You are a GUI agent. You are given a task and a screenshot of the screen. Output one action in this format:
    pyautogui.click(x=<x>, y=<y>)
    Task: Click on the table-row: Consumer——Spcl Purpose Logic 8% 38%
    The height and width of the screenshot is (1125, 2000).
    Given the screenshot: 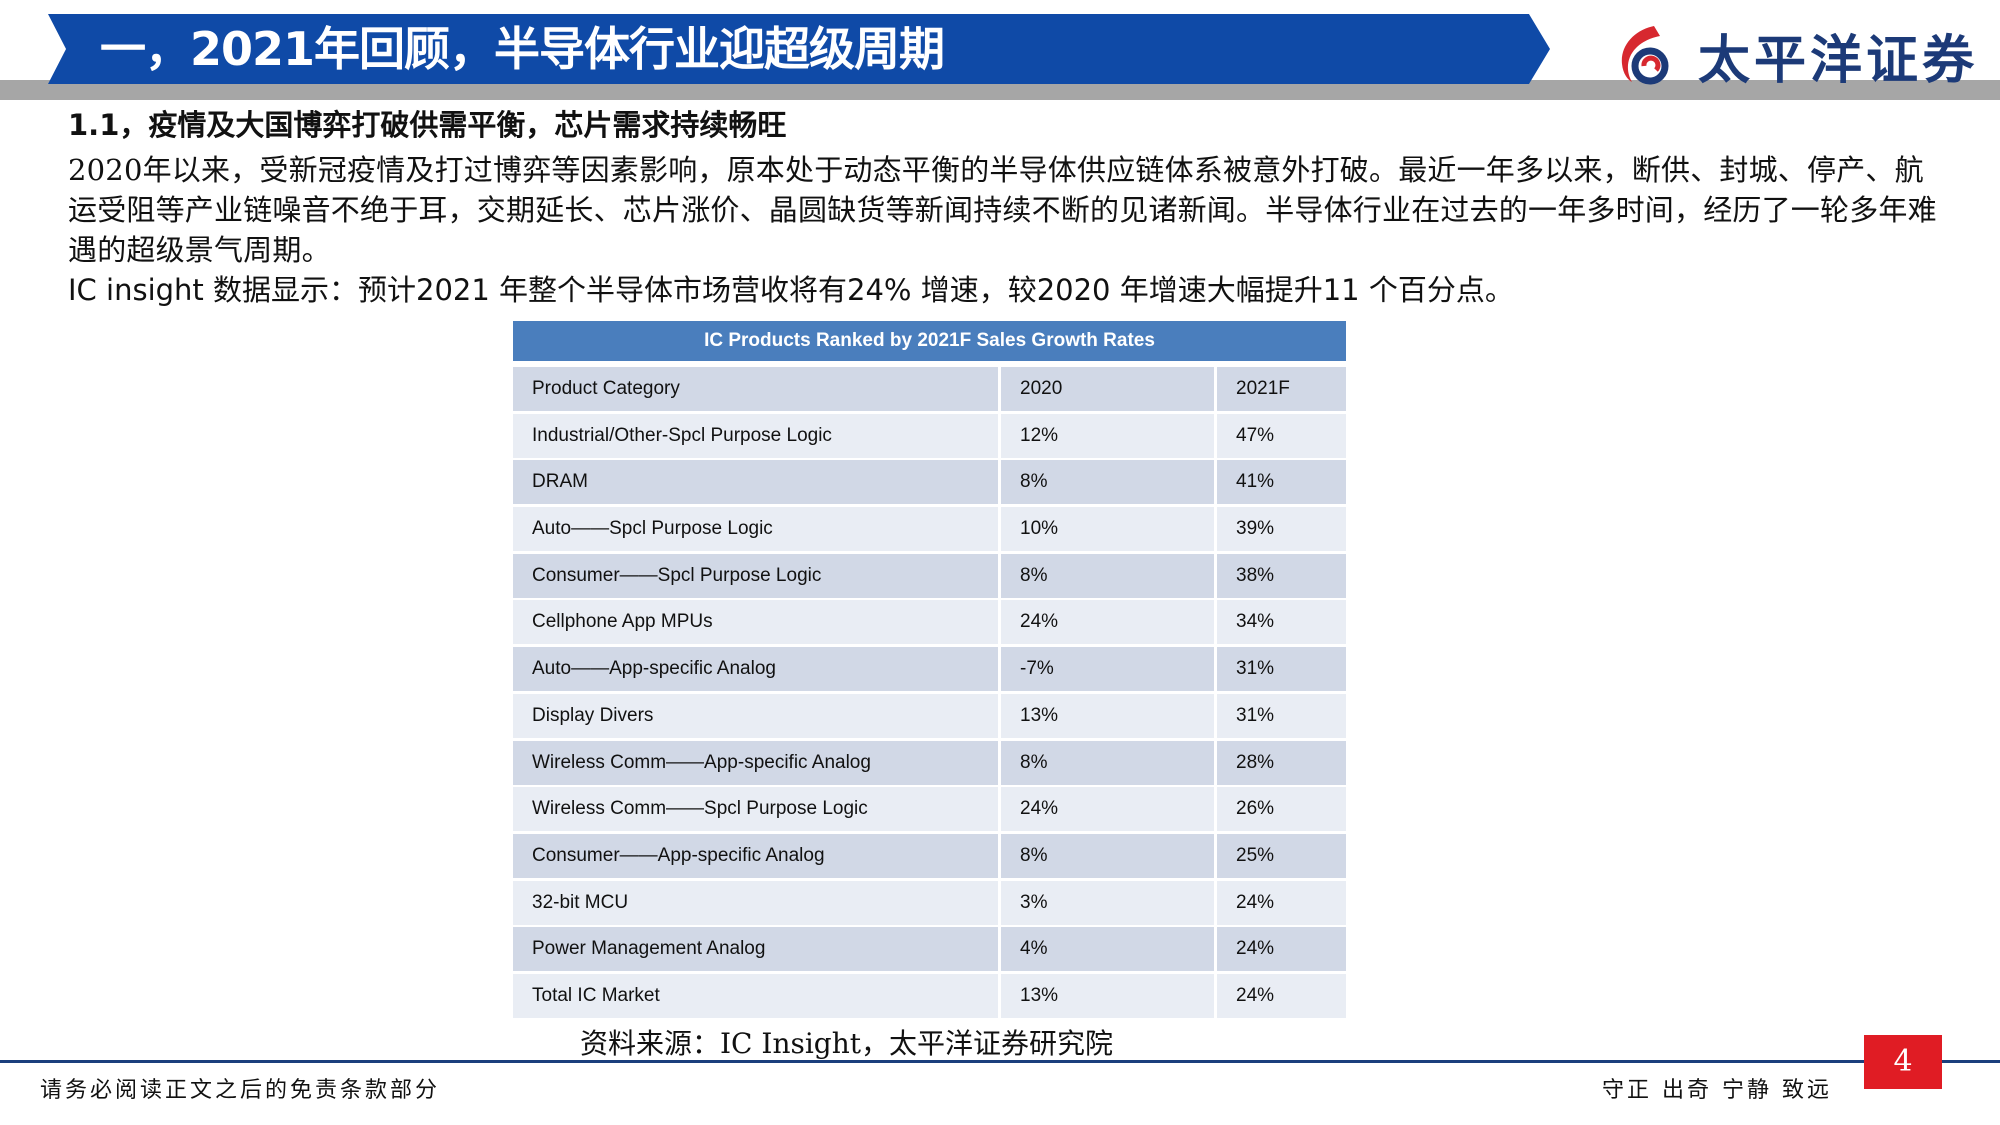 What is the action you would take?
    pyautogui.click(x=929, y=575)
    